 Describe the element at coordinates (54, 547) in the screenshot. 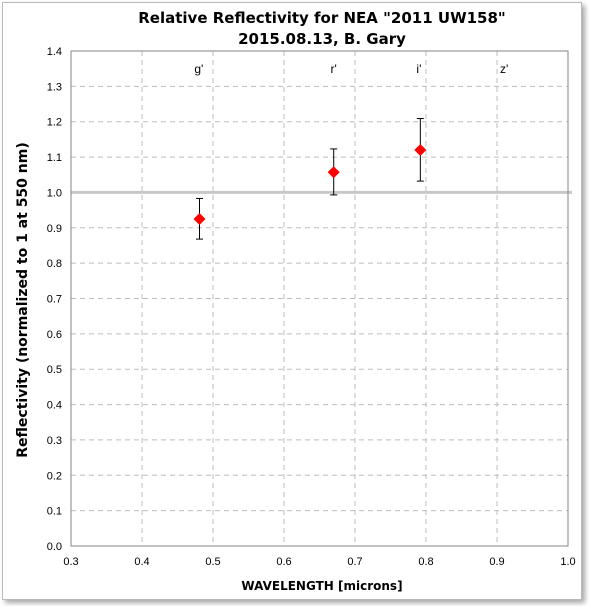

I see `y-tick-label: 0.0` at that location.